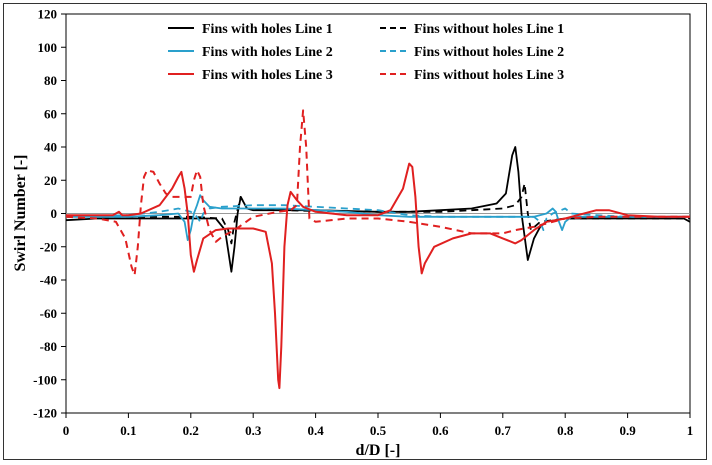 This screenshot has height=465, width=712. I want to click on legend-label-3: Fins with holes Line 2, so click(267, 52).